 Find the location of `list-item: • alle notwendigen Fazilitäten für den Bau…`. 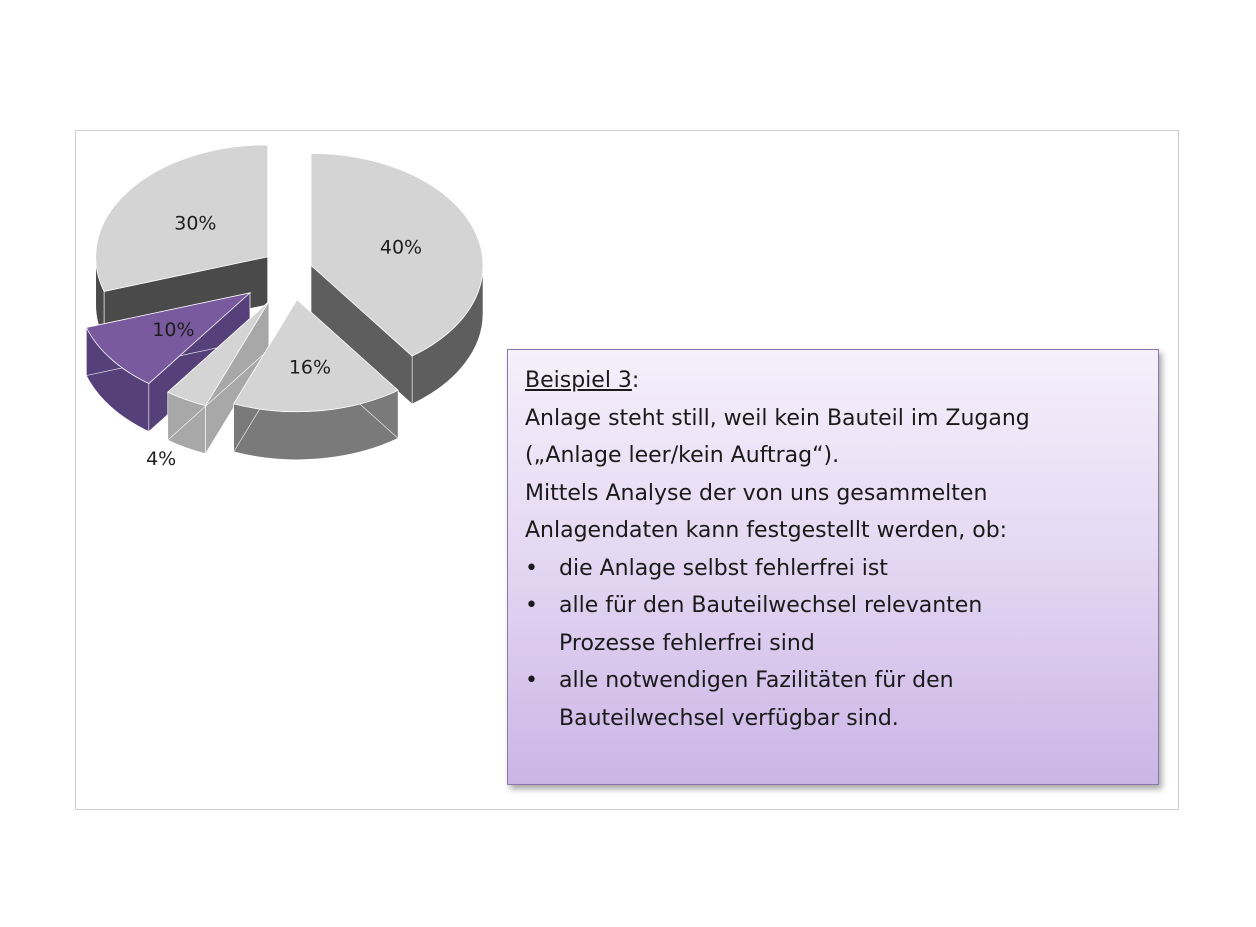

list-item: • alle notwendigen Fazilitäten für den Bau… is located at coordinates (833, 699).